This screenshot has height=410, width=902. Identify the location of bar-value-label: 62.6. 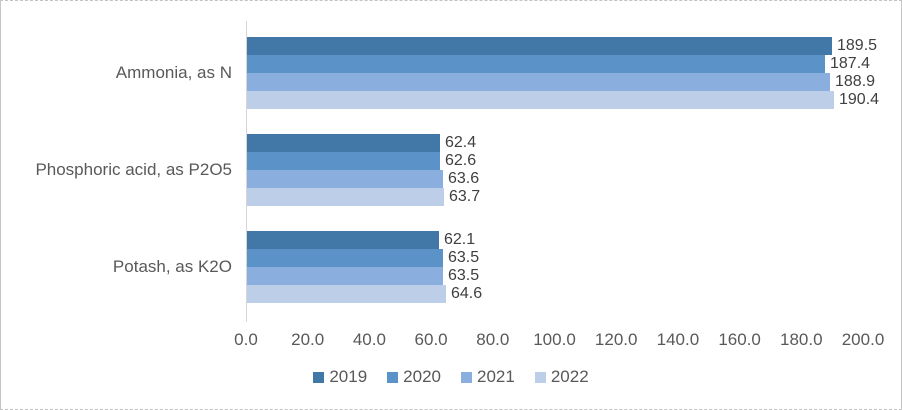
(461, 160).